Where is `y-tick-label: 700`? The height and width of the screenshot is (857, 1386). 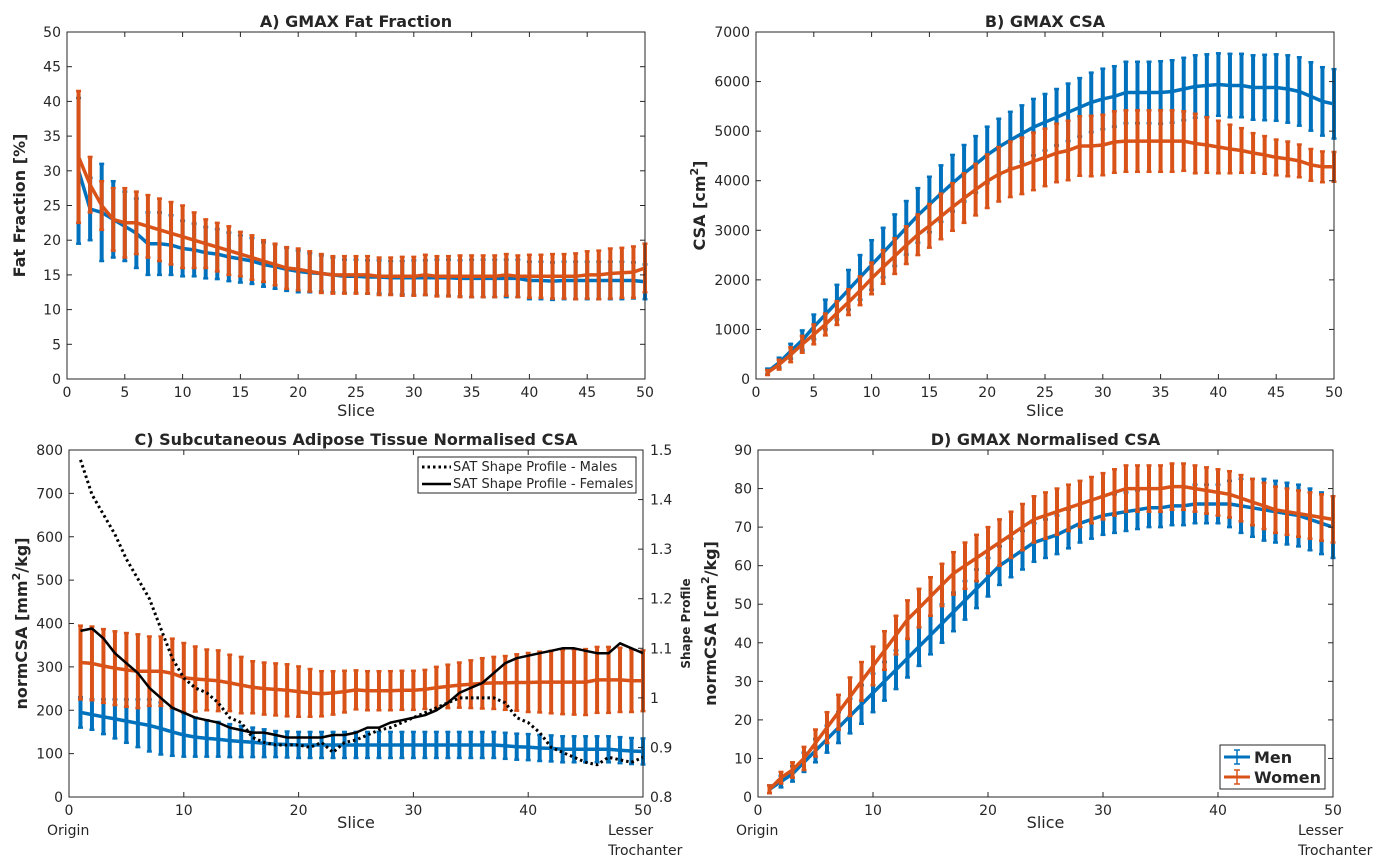
y-tick-label: 700 is located at coordinates (49, 494).